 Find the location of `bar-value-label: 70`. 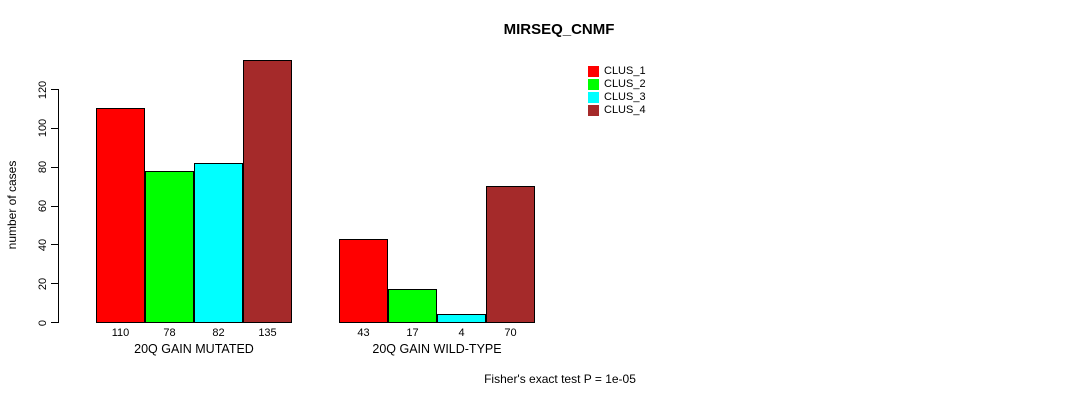

bar-value-label: 70 is located at coordinates (510, 333).